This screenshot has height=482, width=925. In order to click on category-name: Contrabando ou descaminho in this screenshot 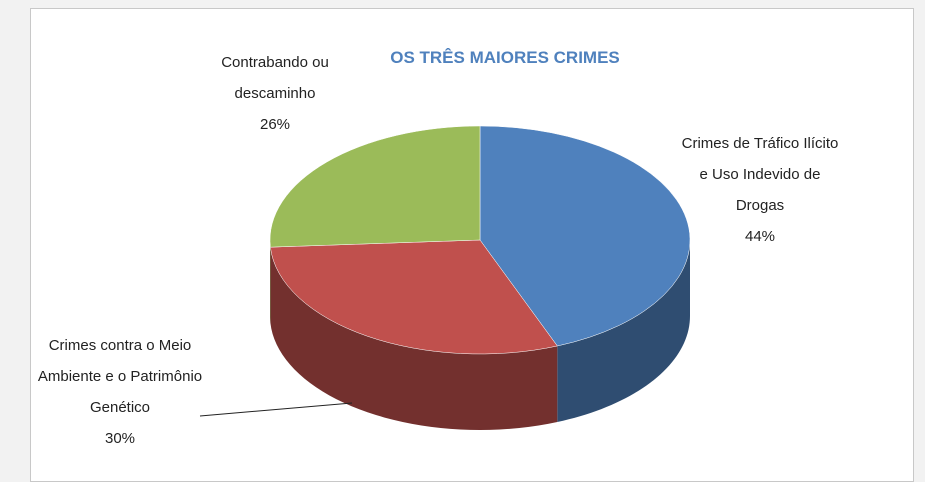, I will do `click(275, 78)`.